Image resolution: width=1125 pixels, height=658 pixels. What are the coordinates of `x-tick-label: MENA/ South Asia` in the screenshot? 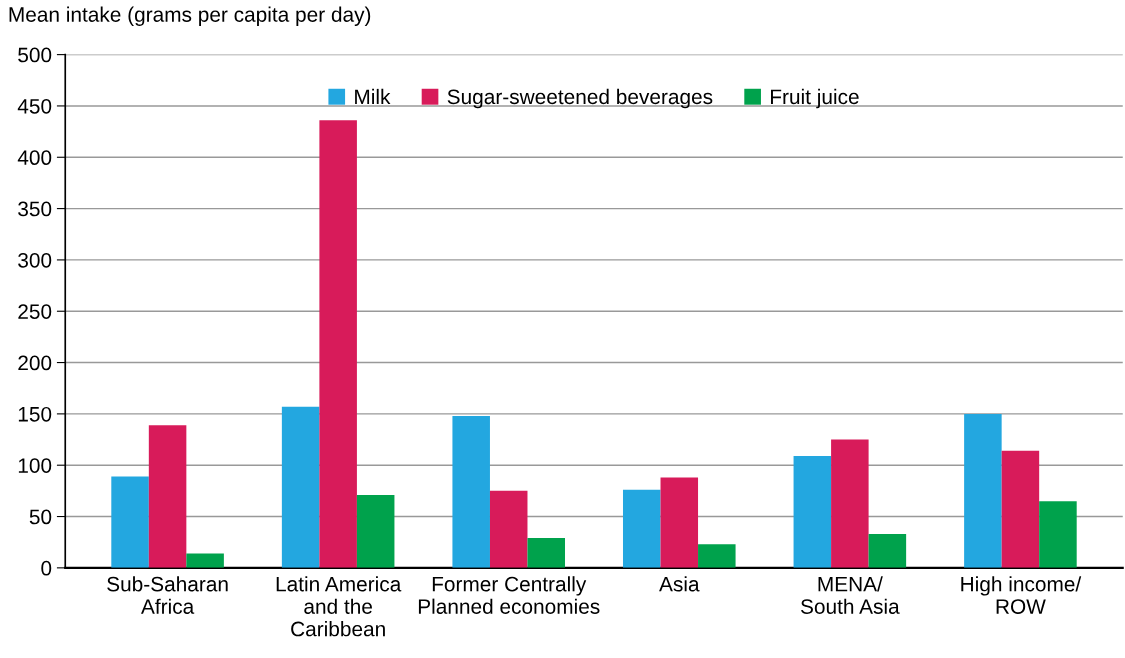 It's located at (850, 595).